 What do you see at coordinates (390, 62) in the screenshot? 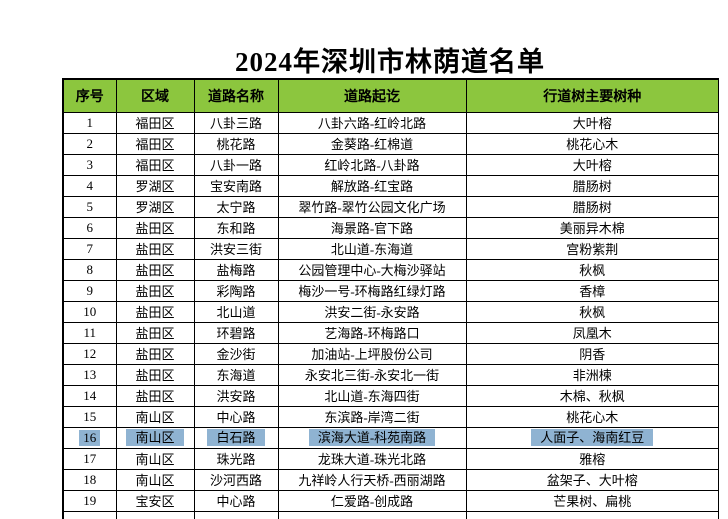
I see `page-title: 2024年深圳市林荫道名单` at bounding box center [390, 62].